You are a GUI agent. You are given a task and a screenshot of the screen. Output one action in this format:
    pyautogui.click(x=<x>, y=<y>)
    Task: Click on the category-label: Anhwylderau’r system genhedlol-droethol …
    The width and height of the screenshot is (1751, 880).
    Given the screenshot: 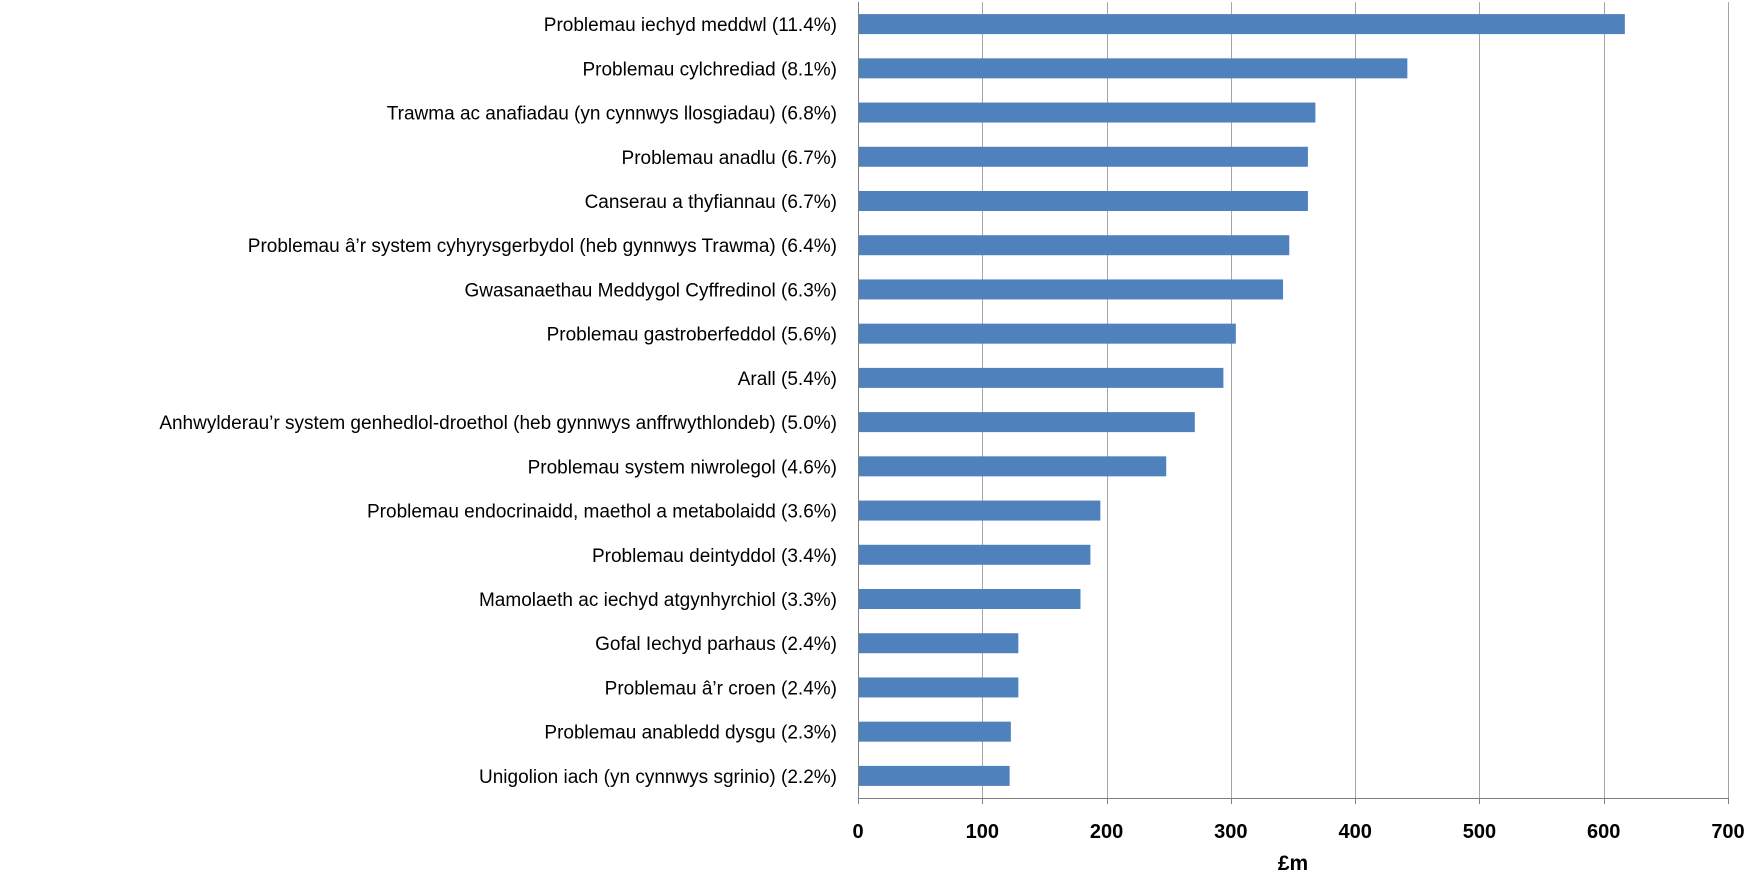 What is the action you would take?
    pyautogui.click(x=498, y=423)
    